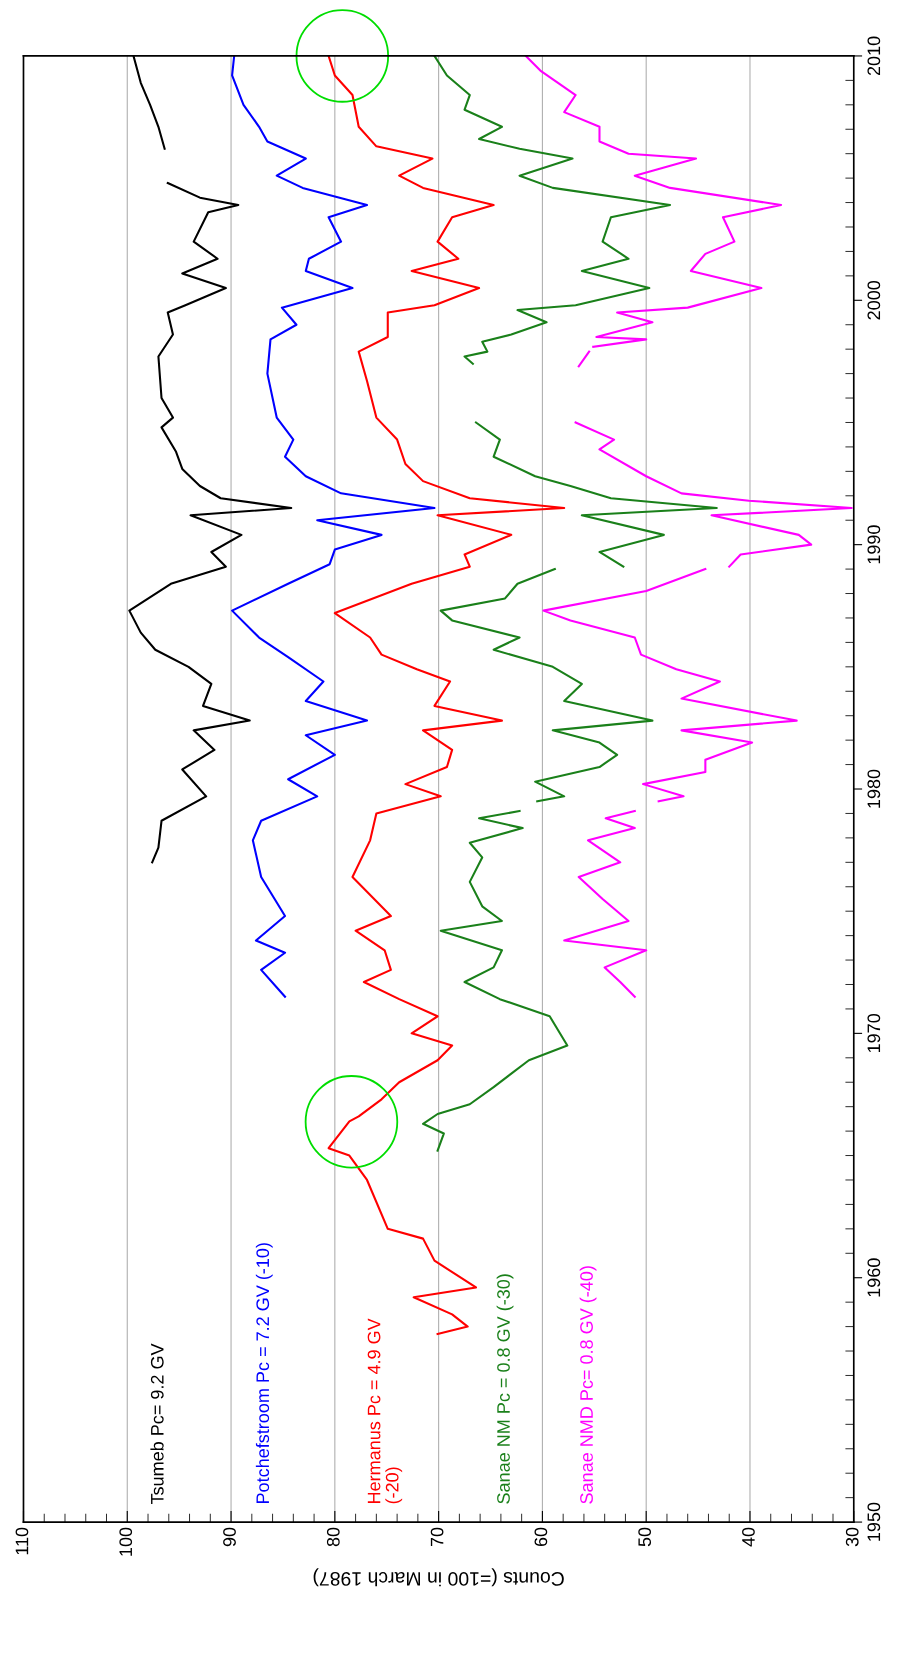  I want to click on x-tick-label: 40, so click(748, 1537).